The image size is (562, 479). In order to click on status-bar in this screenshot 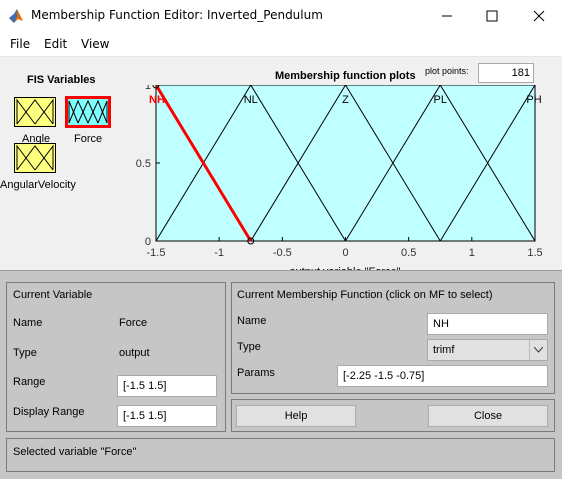, I will do `click(280, 455)`.